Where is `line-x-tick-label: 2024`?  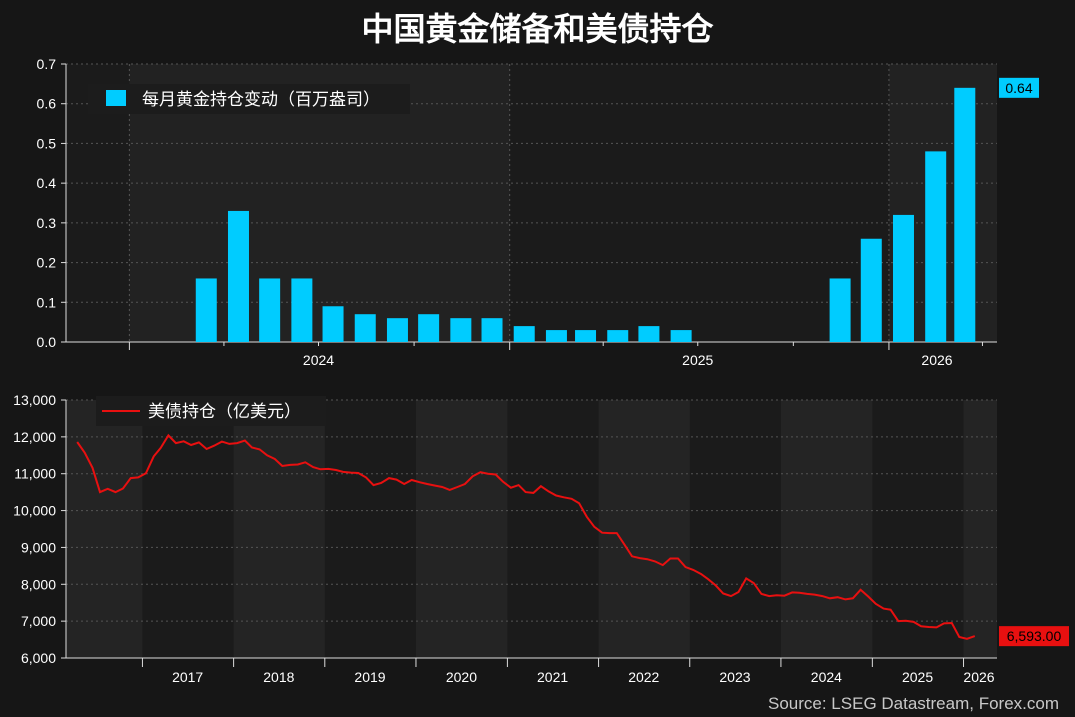 line-x-tick-label: 2024 is located at coordinates (826, 677).